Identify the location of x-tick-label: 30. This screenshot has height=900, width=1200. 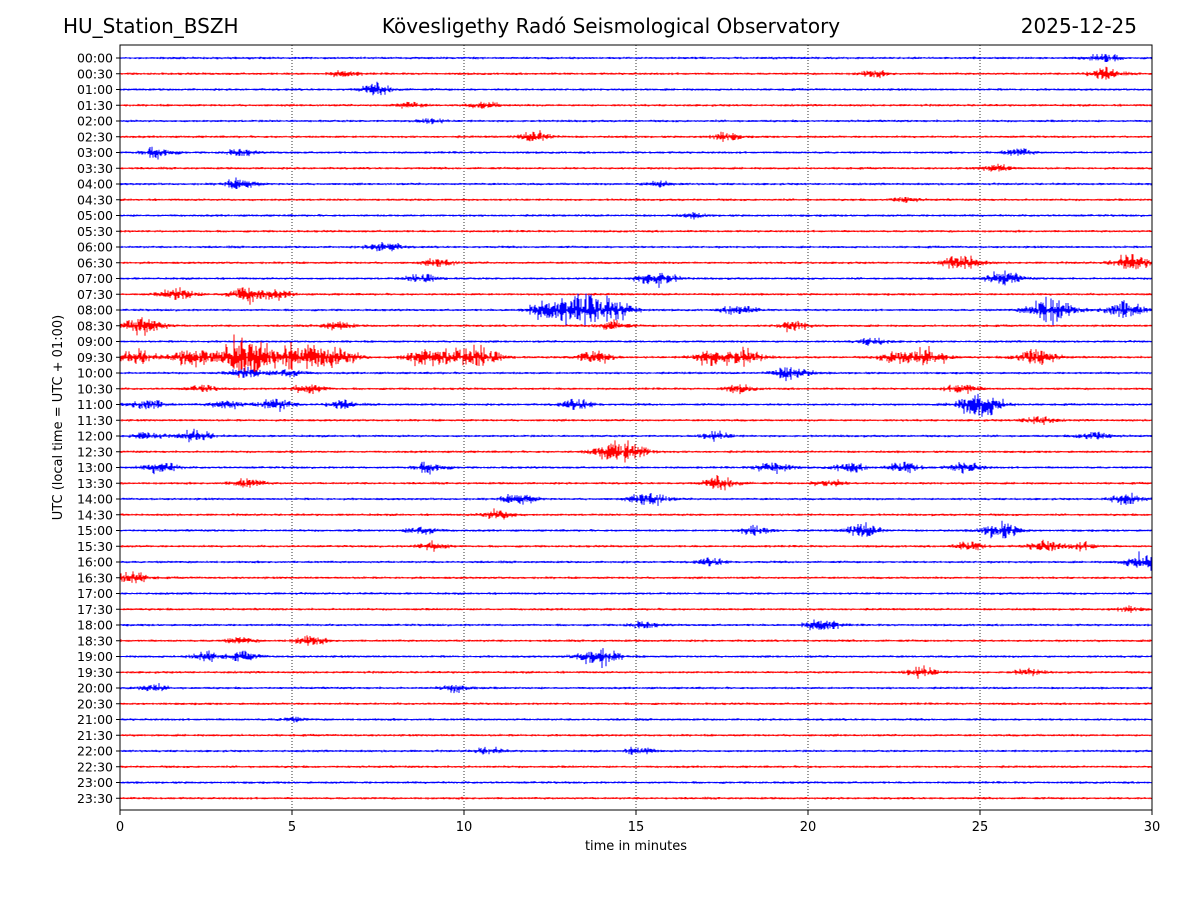
(1152, 827).